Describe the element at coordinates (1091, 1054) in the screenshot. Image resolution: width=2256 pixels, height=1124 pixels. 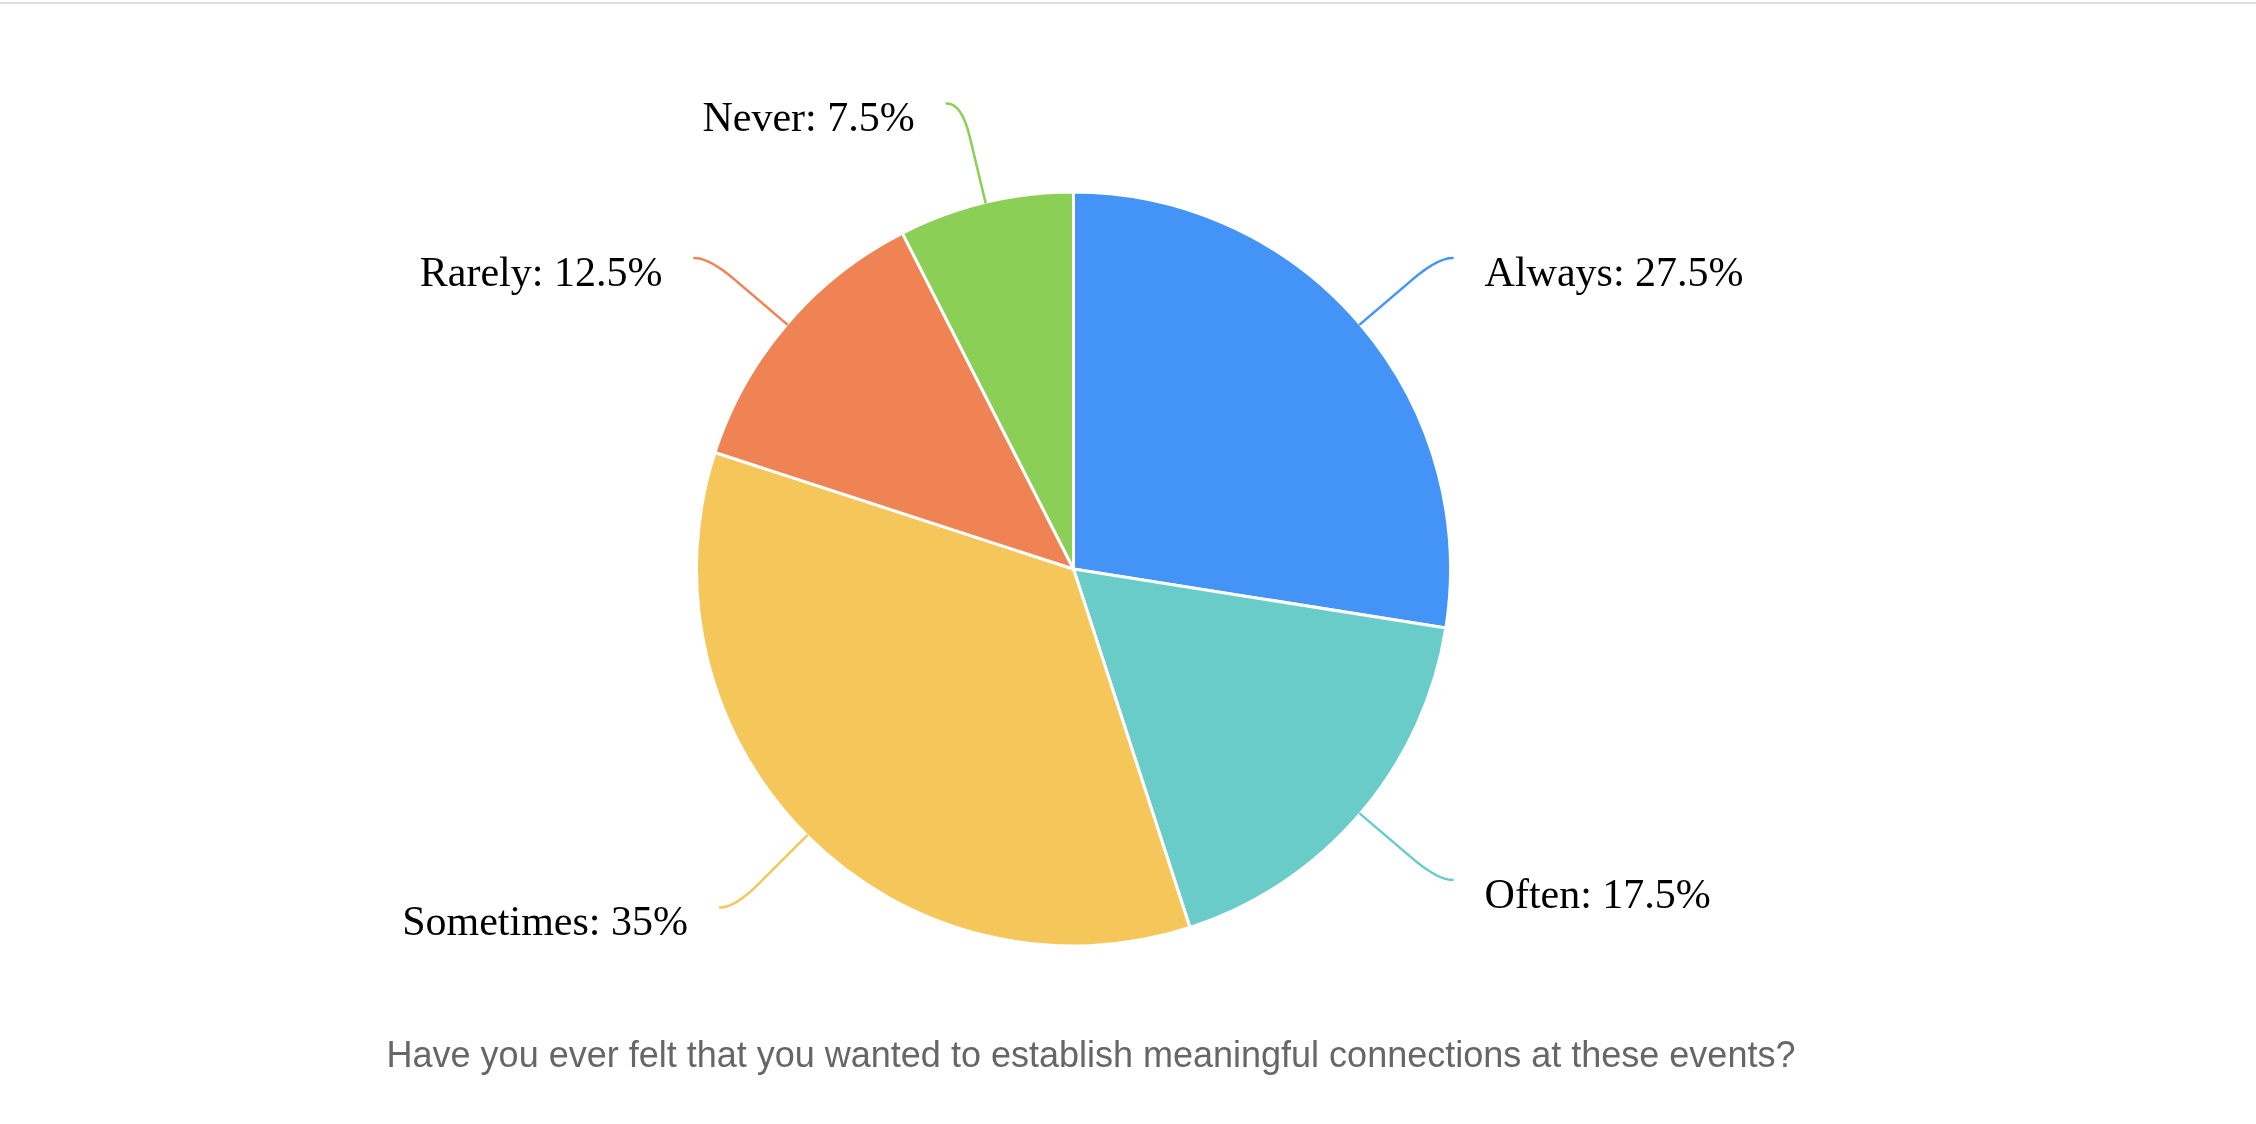
I see `text: Have you ever felt that you wanted to establish meaningful connections at these events?` at that location.